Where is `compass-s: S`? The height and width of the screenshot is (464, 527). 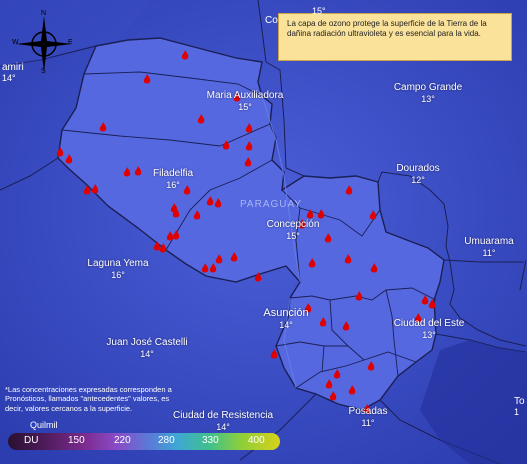
compass-s: S is located at coordinates (43, 71).